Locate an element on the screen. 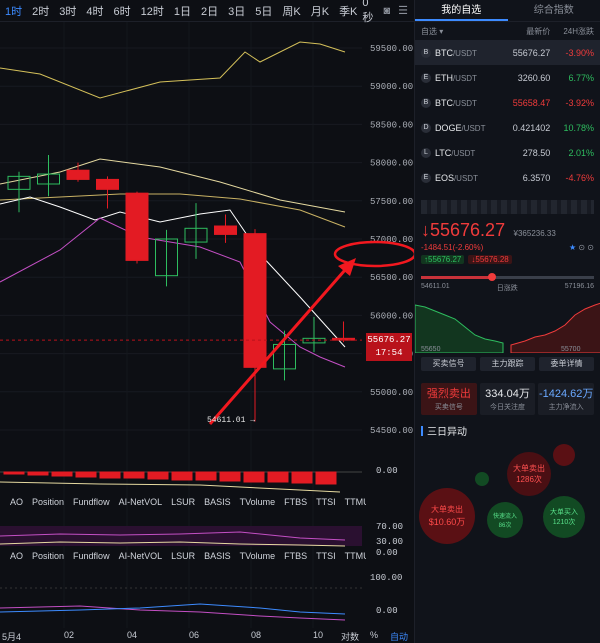  range-low: 54611.01 is located at coordinates (435, 286).